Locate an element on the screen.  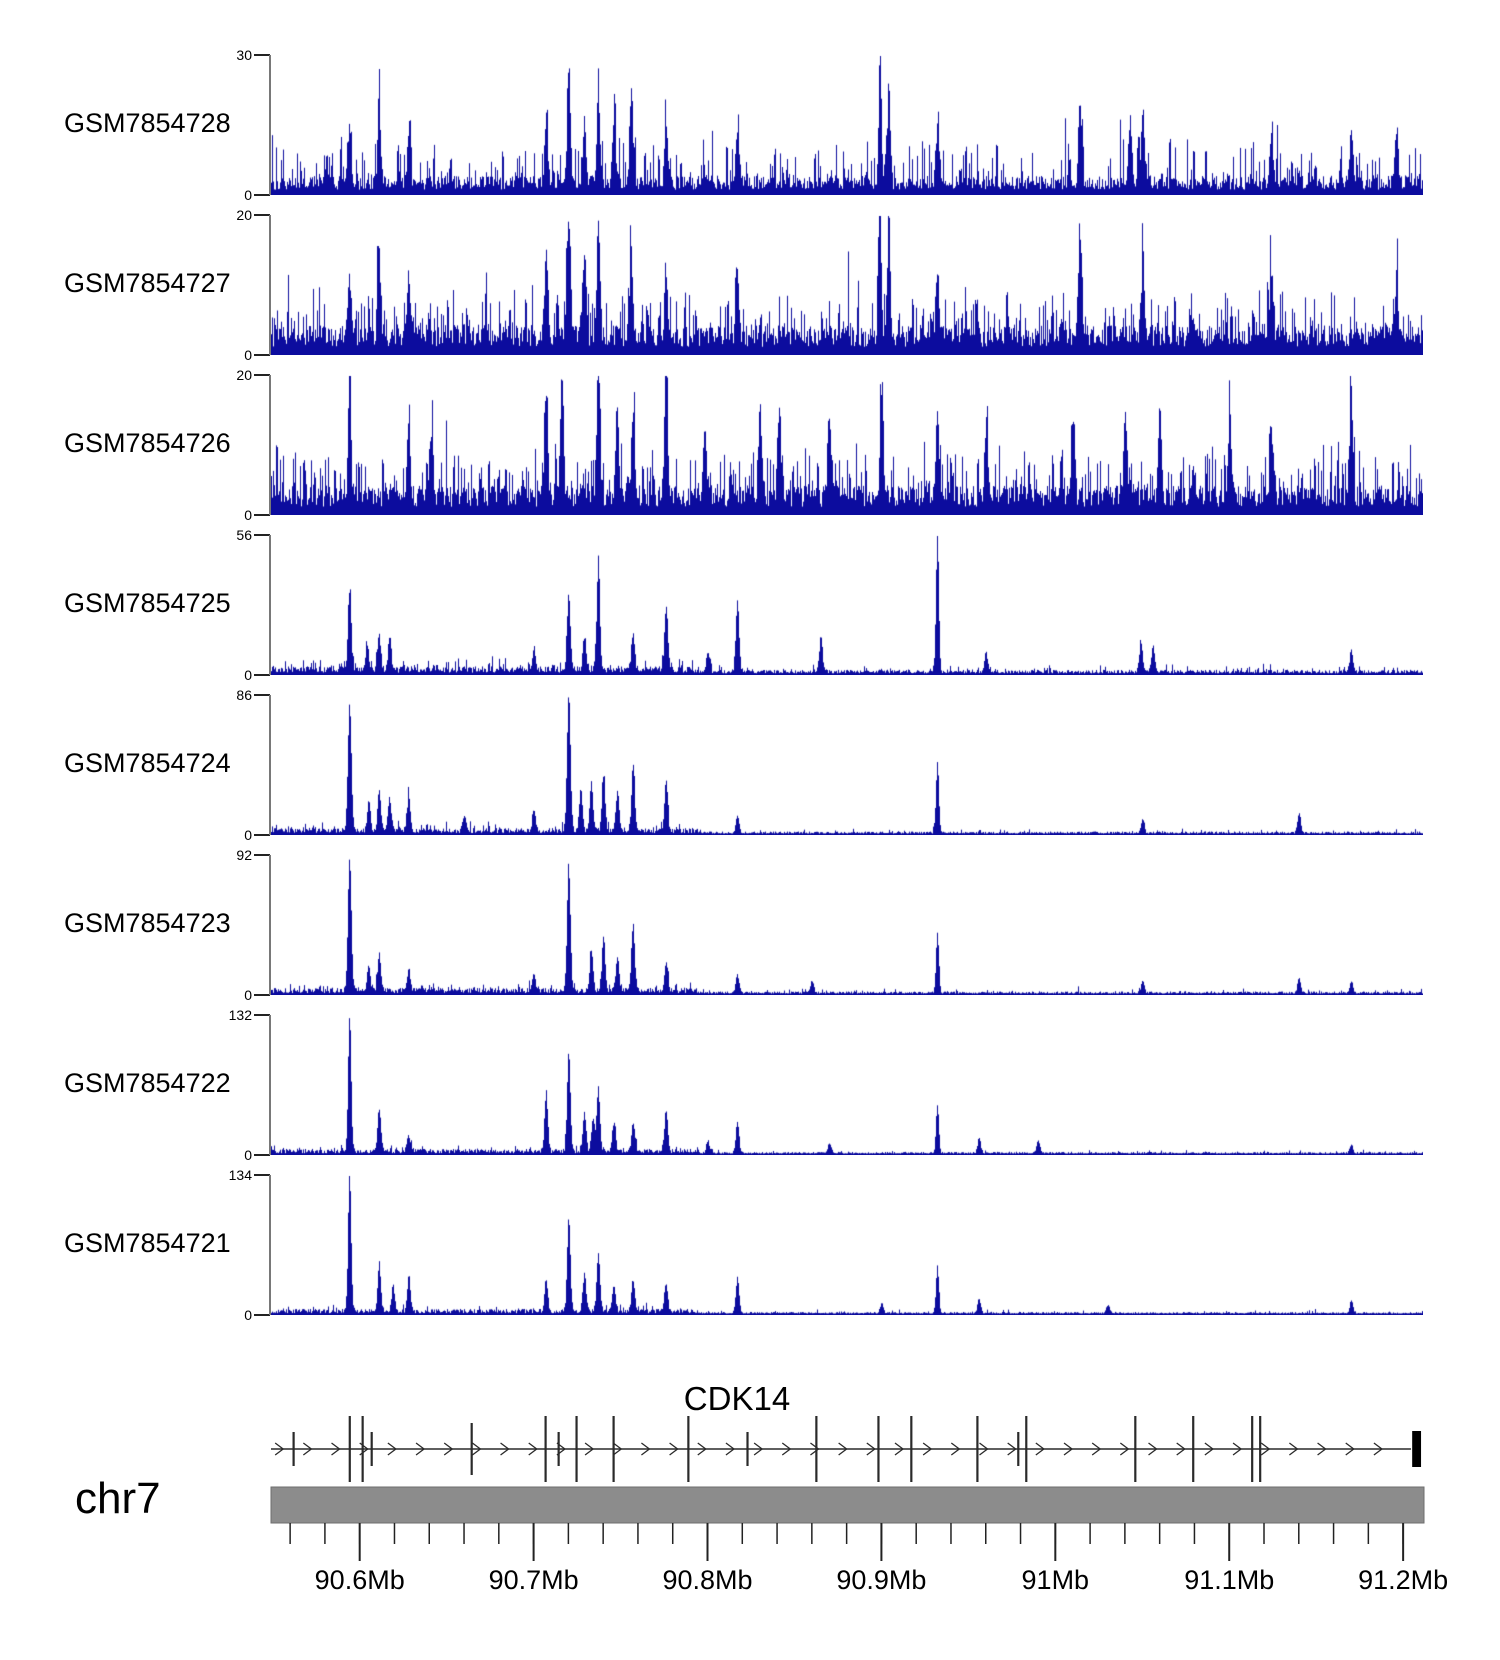
terminal-exon-box is located at coordinates (1417, 1449).